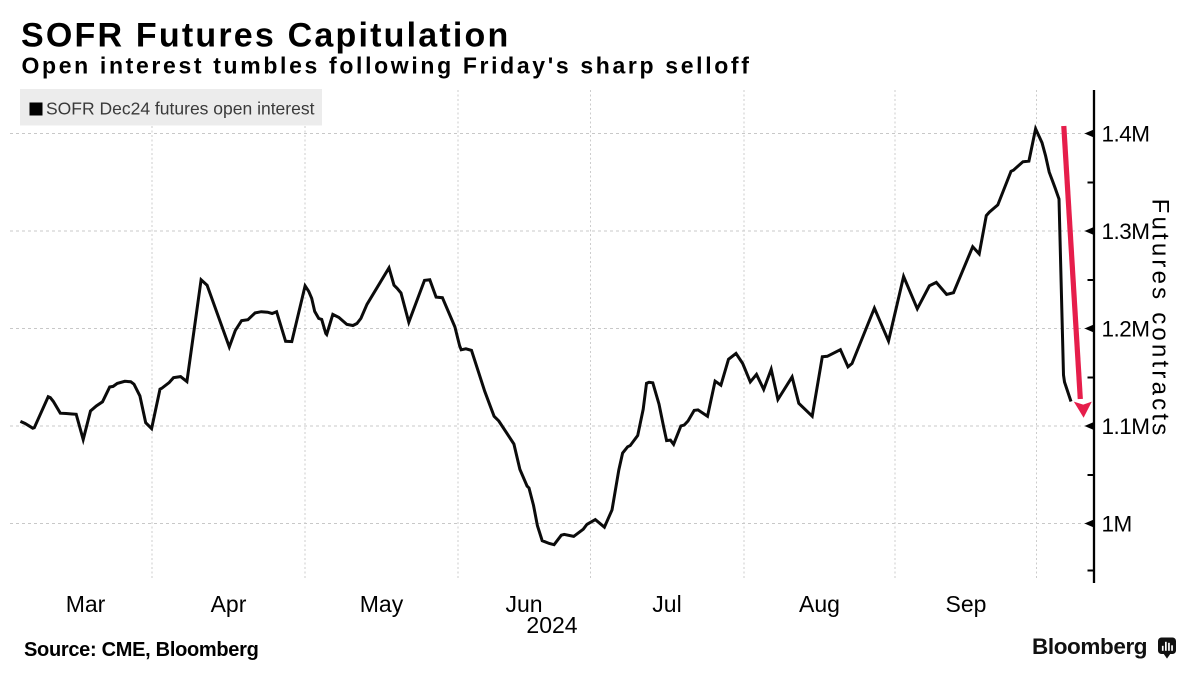 This screenshot has width=1194, height=674. What do you see at coordinates (966, 604) in the screenshot?
I see `svg-text: Sep` at bounding box center [966, 604].